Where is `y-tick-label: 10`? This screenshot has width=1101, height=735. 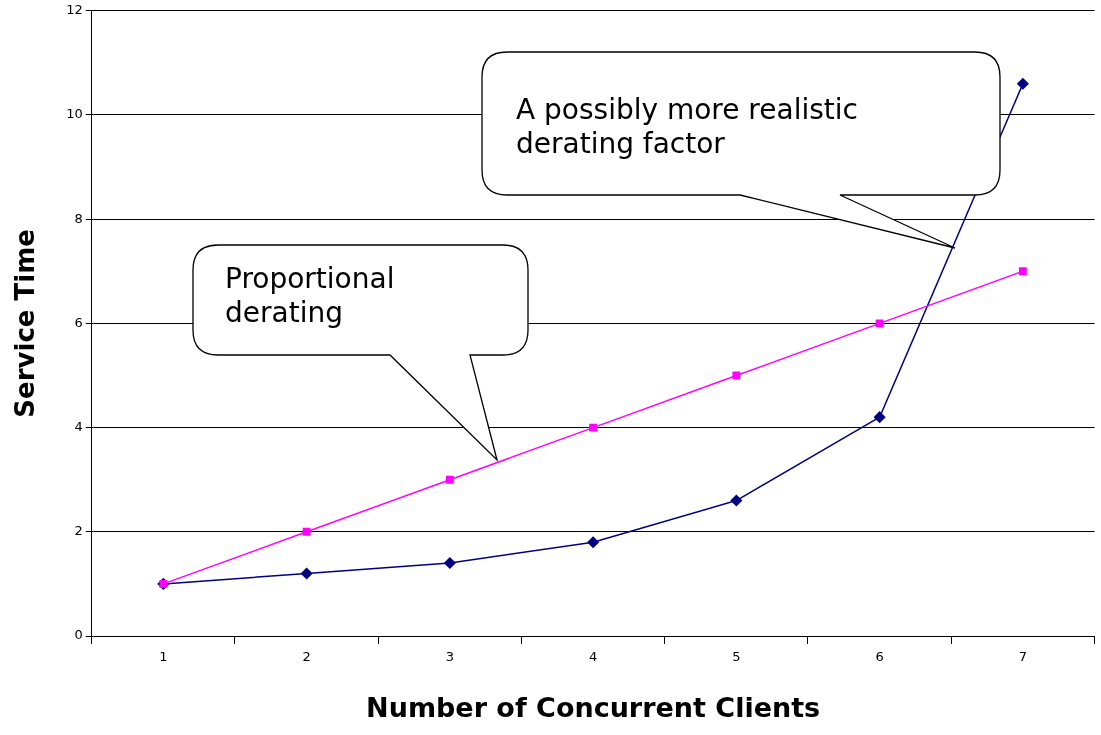 y-tick-label: 10 is located at coordinates (74, 114).